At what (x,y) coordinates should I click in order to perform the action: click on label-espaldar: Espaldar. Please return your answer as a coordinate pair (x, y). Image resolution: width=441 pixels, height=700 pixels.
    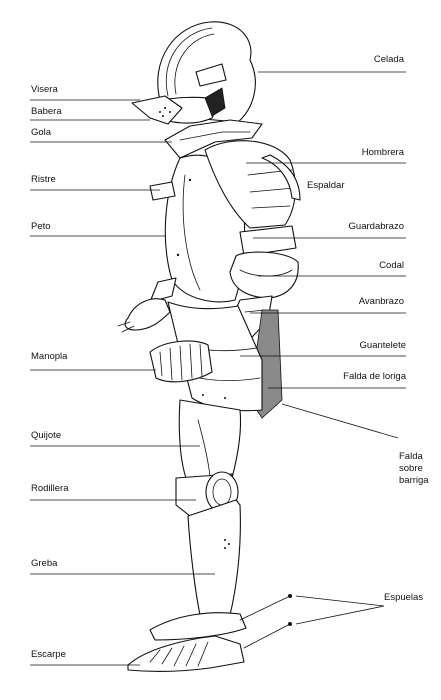
    Looking at the image, I should click on (326, 185).